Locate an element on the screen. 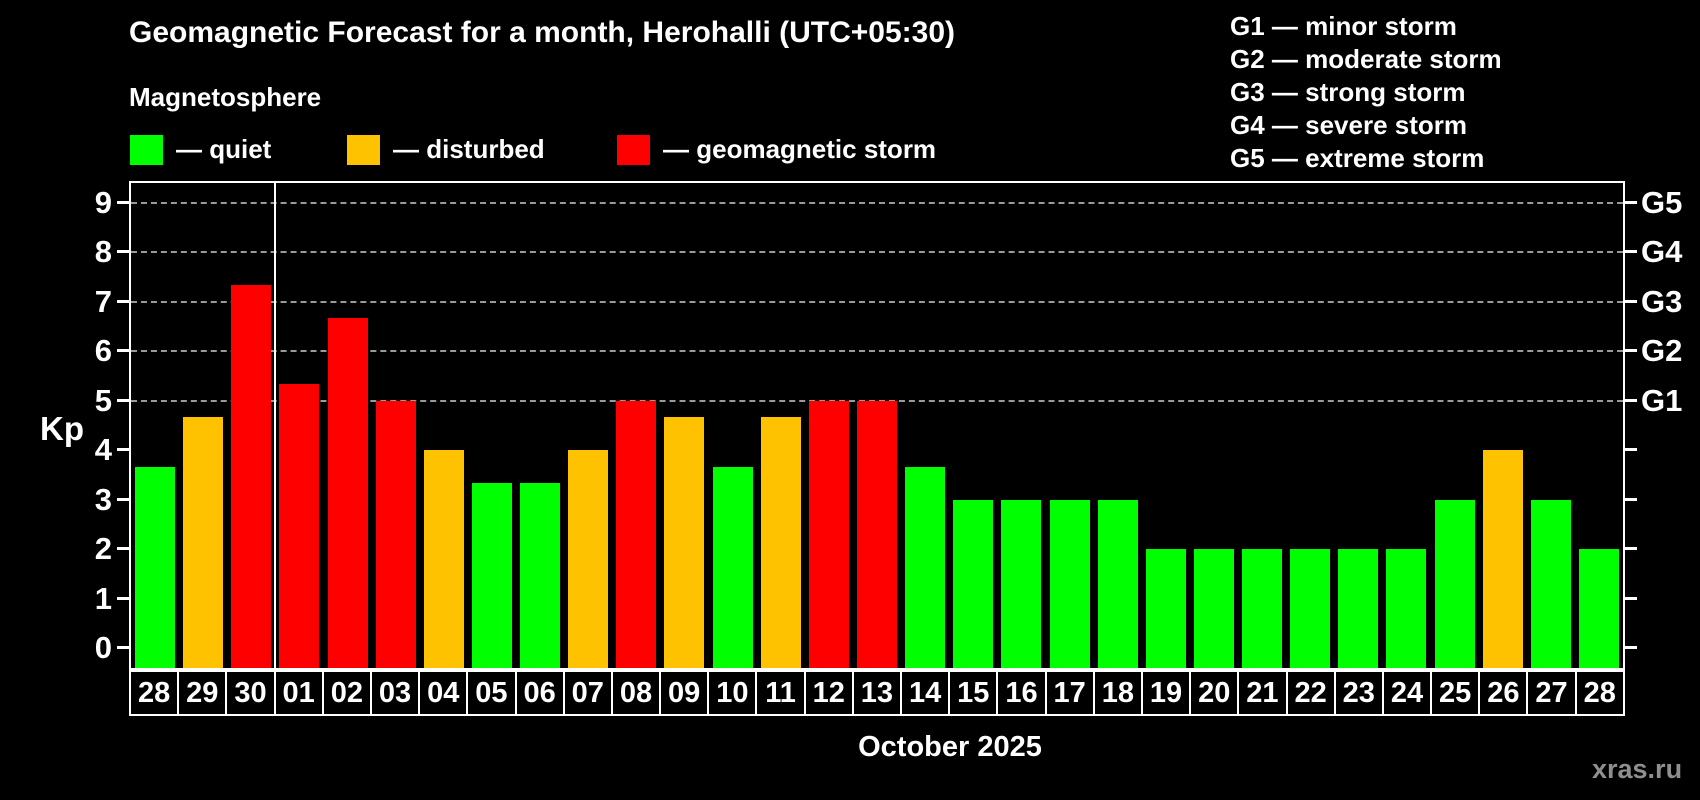 Image resolution: width=1700 pixels, height=800 pixels. day-cell-10: 10 is located at coordinates (732, 693).